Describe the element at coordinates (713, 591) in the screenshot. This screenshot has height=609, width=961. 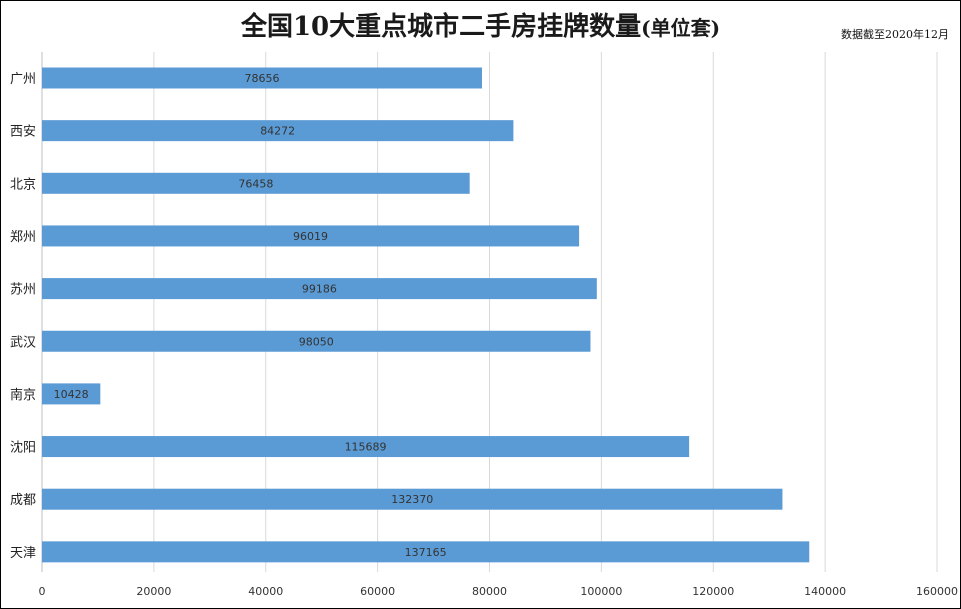
I see `x-tick-label-120000: 120000` at that location.